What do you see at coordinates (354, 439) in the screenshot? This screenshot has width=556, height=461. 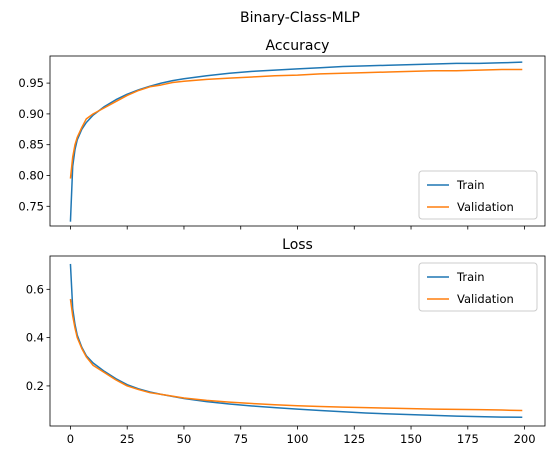 I see `loss-xtick-label: 125` at bounding box center [354, 439].